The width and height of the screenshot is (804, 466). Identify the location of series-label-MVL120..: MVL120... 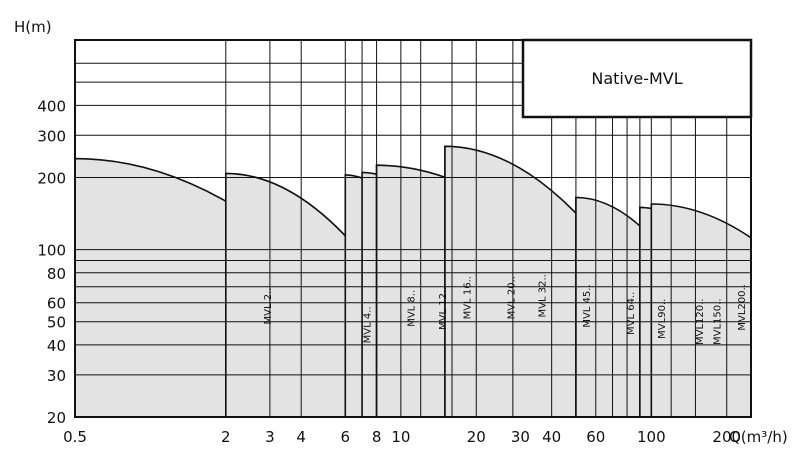
(700, 322).